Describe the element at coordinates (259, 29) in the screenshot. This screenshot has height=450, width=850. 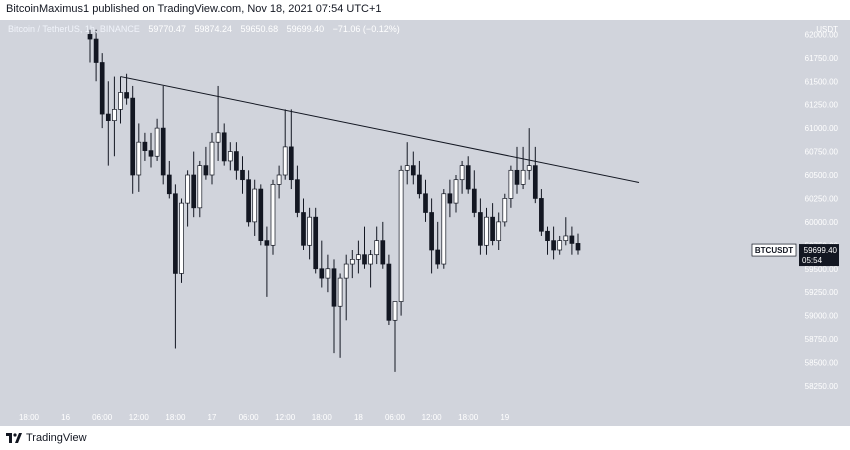
I see `ohlc-low: 59650.68` at that location.